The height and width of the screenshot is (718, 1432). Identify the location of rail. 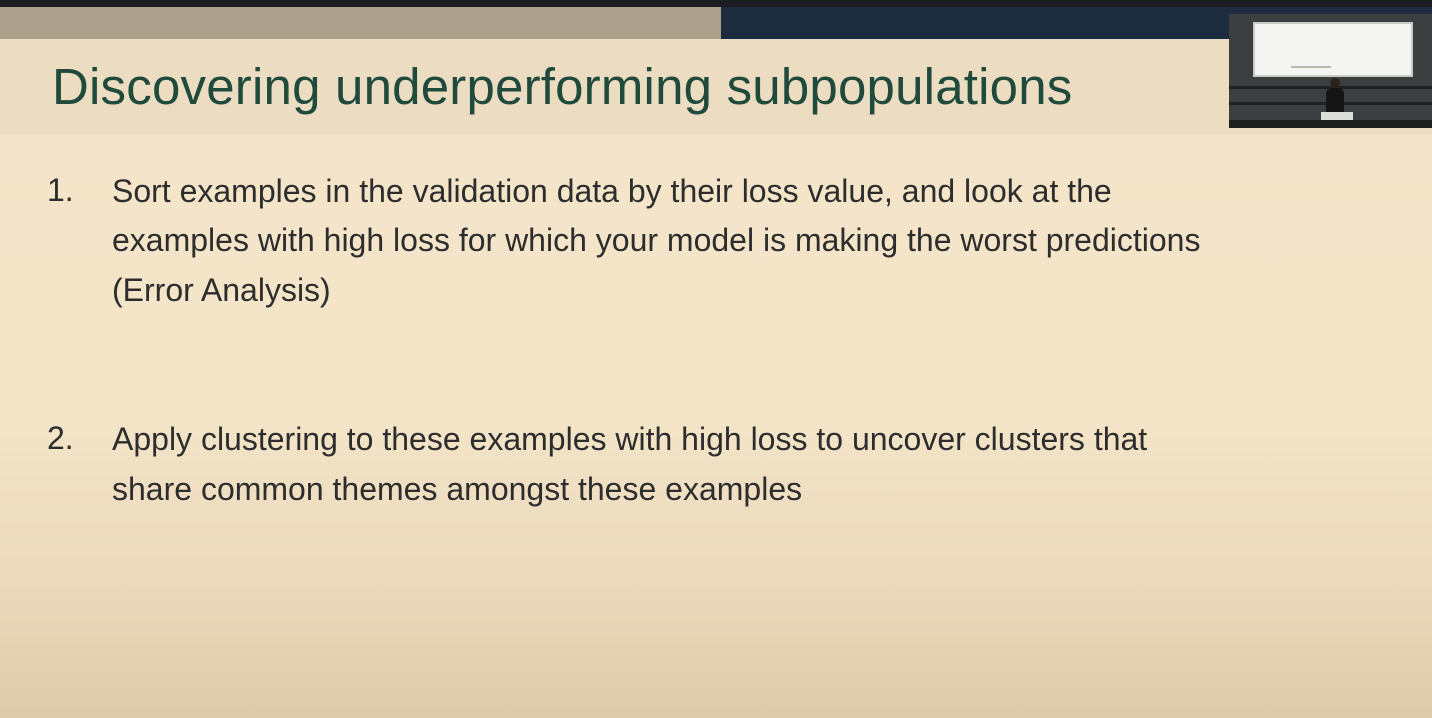
(1330, 87).